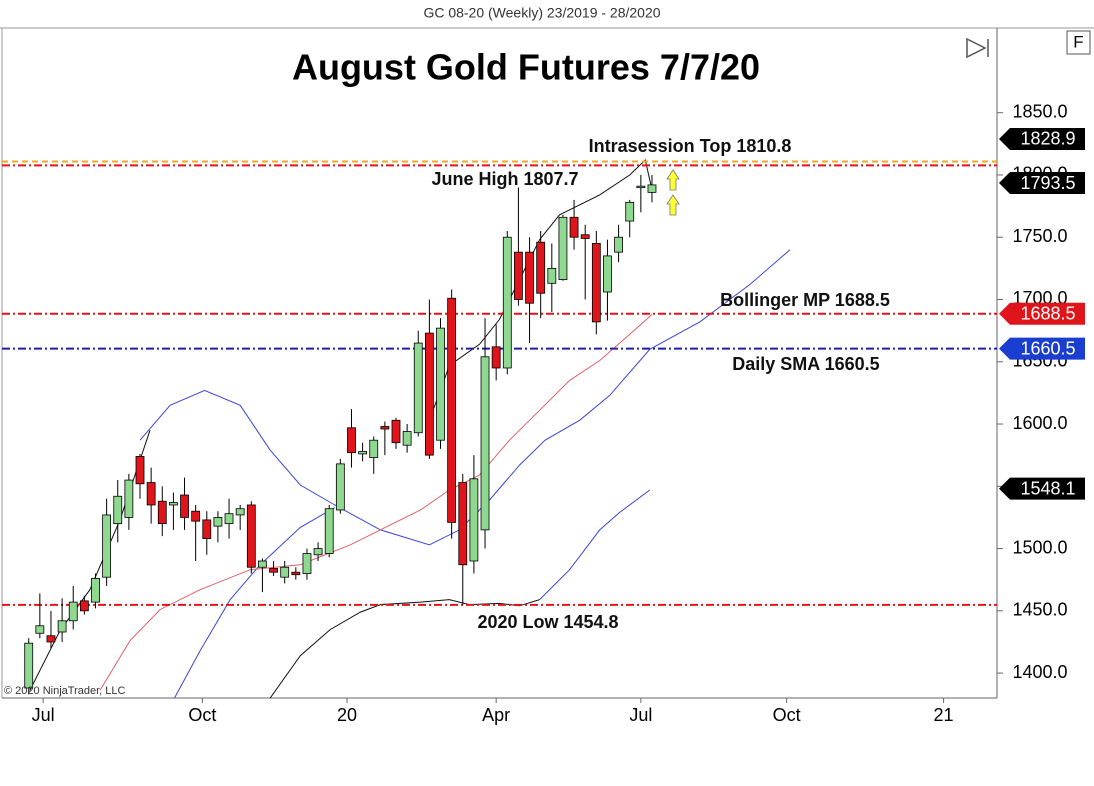  What do you see at coordinates (1039, 236) in the screenshot?
I see `y-tick-label: 1750.0` at bounding box center [1039, 236].